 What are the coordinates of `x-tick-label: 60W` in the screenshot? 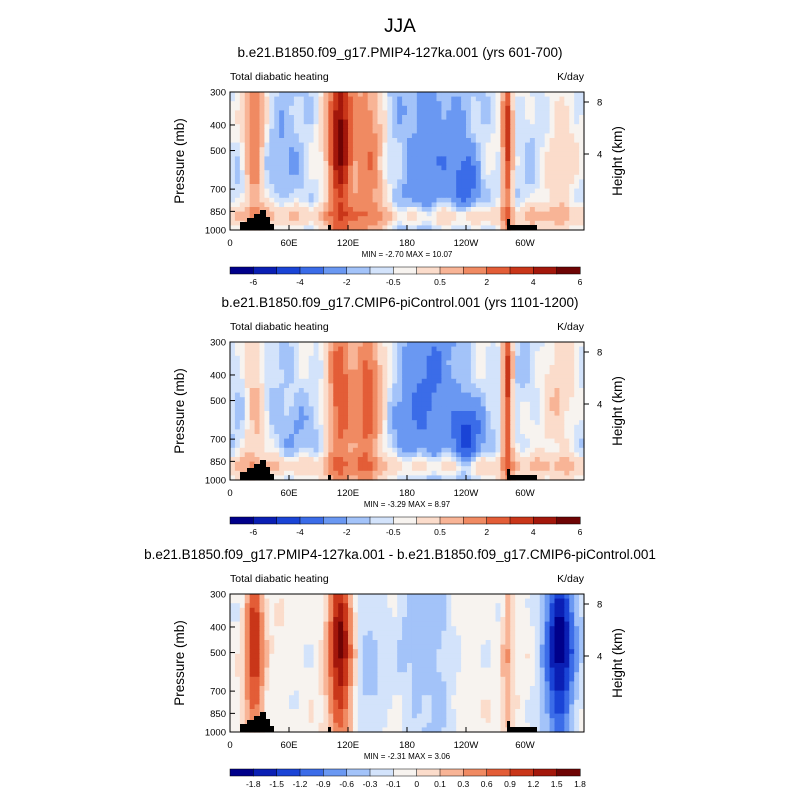 It's located at (525, 243).